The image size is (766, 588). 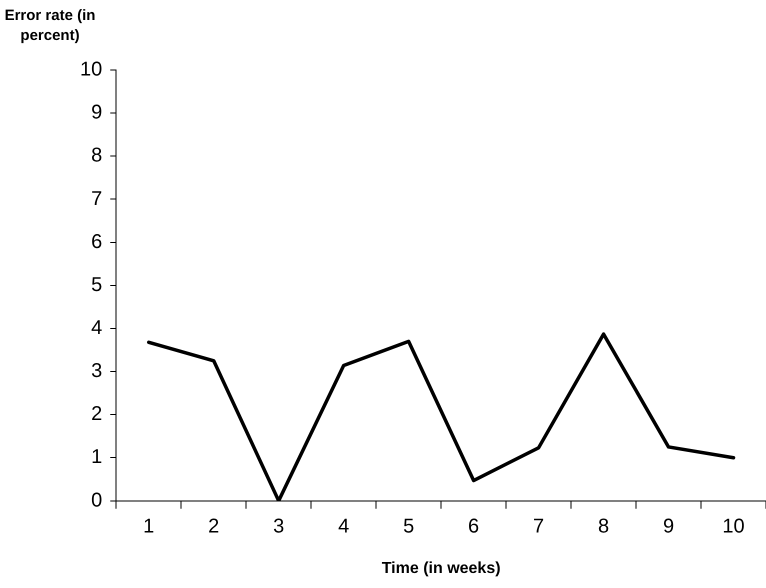 What do you see at coordinates (278, 526) in the screenshot?
I see `x-tick-label: 3` at bounding box center [278, 526].